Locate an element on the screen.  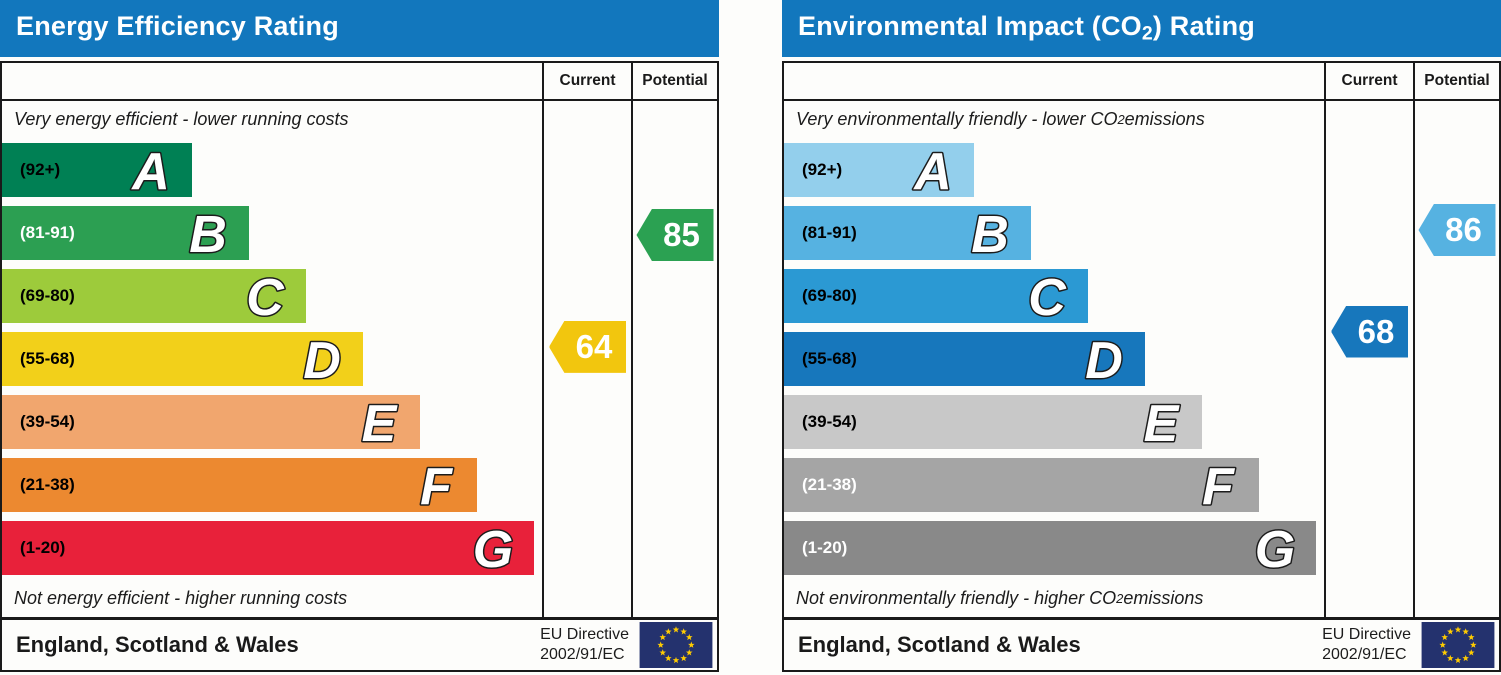
band-letter: F is located at coordinates (1219, 486).